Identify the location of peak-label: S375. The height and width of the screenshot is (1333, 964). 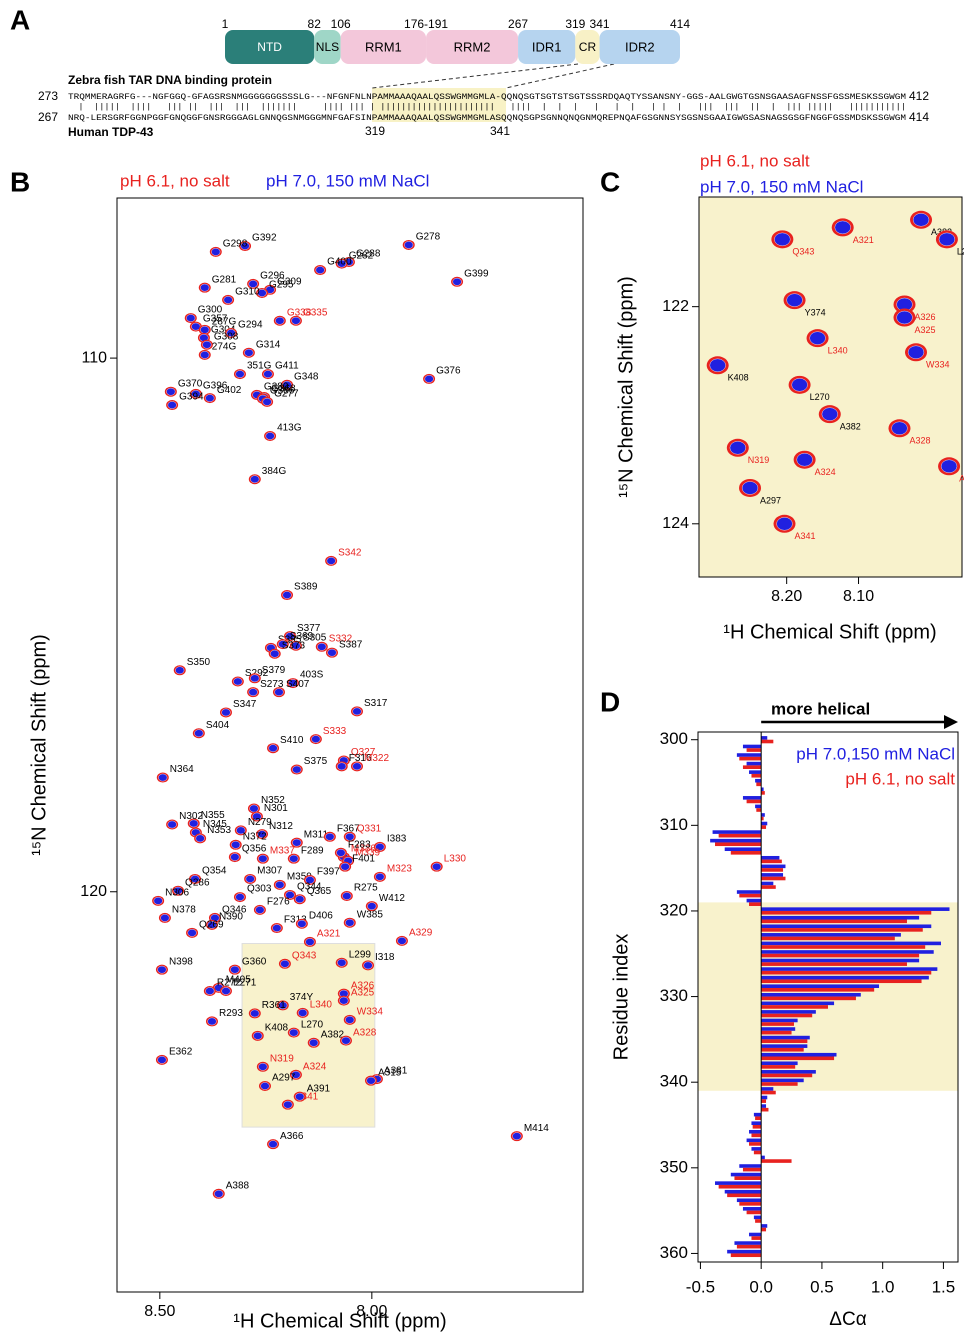
(316, 761).